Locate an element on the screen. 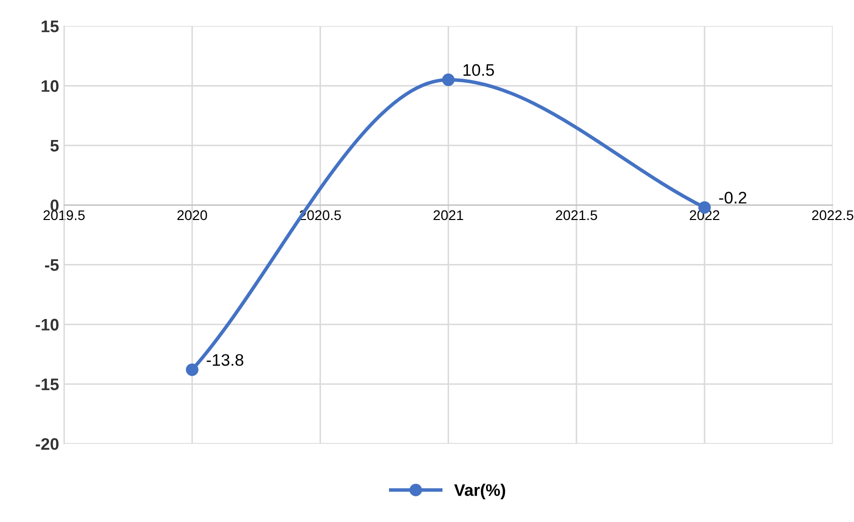  data-label: -13.8 is located at coordinates (225, 360).